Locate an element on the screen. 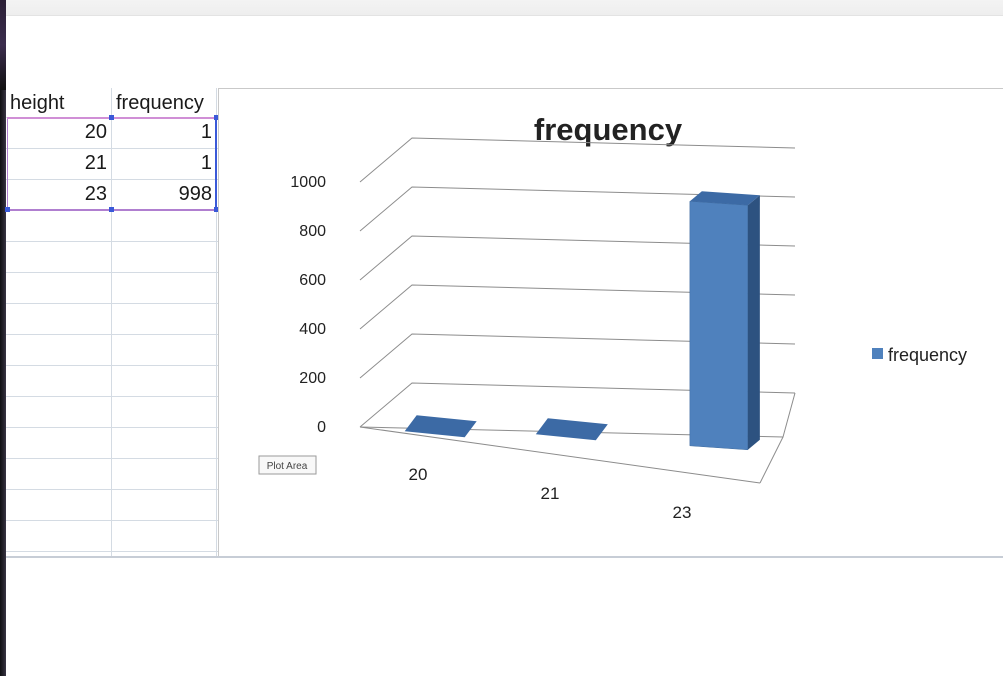  y-tick-label: 1000 is located at coordinates (308, 182).